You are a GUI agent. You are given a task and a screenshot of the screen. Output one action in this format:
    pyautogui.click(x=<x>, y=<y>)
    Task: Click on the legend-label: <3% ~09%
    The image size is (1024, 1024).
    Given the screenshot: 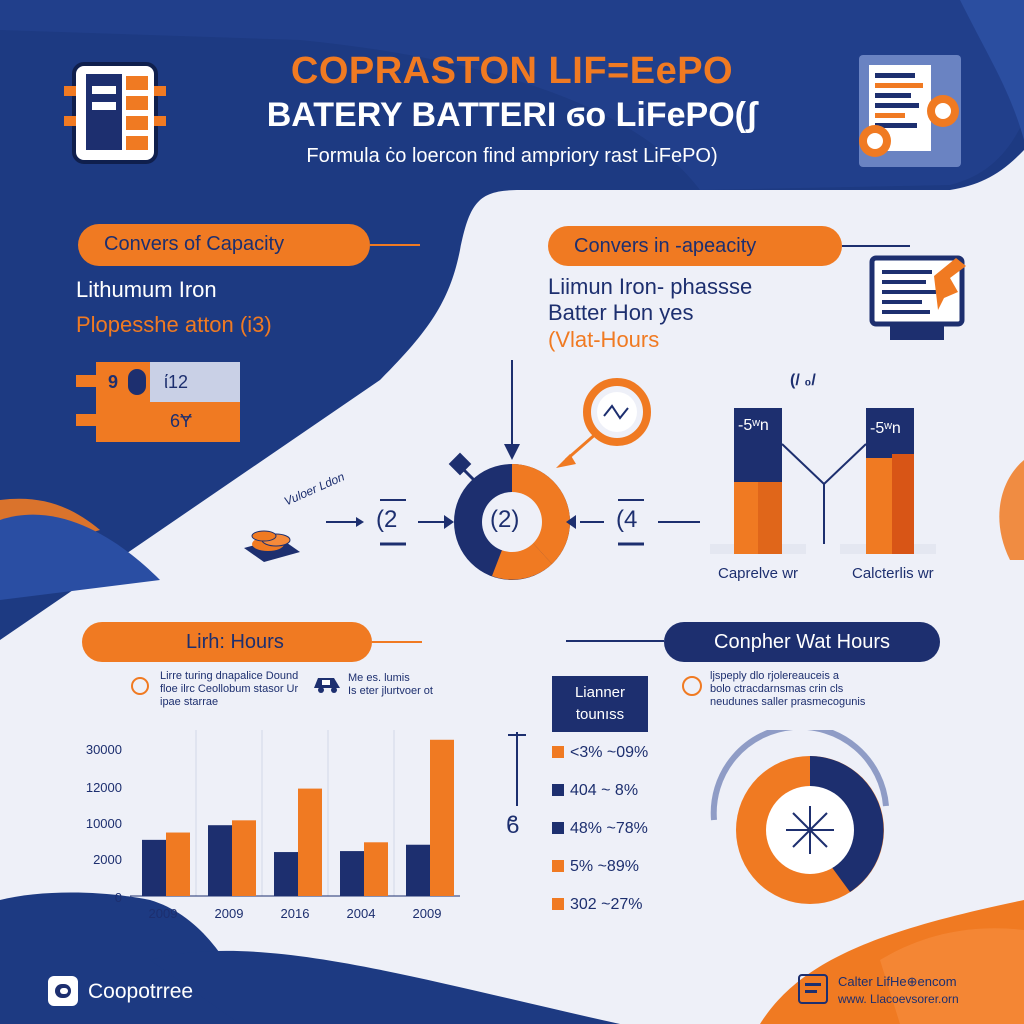 What is the action you would take?
    pyautogui.click(x=609, y=752)
    